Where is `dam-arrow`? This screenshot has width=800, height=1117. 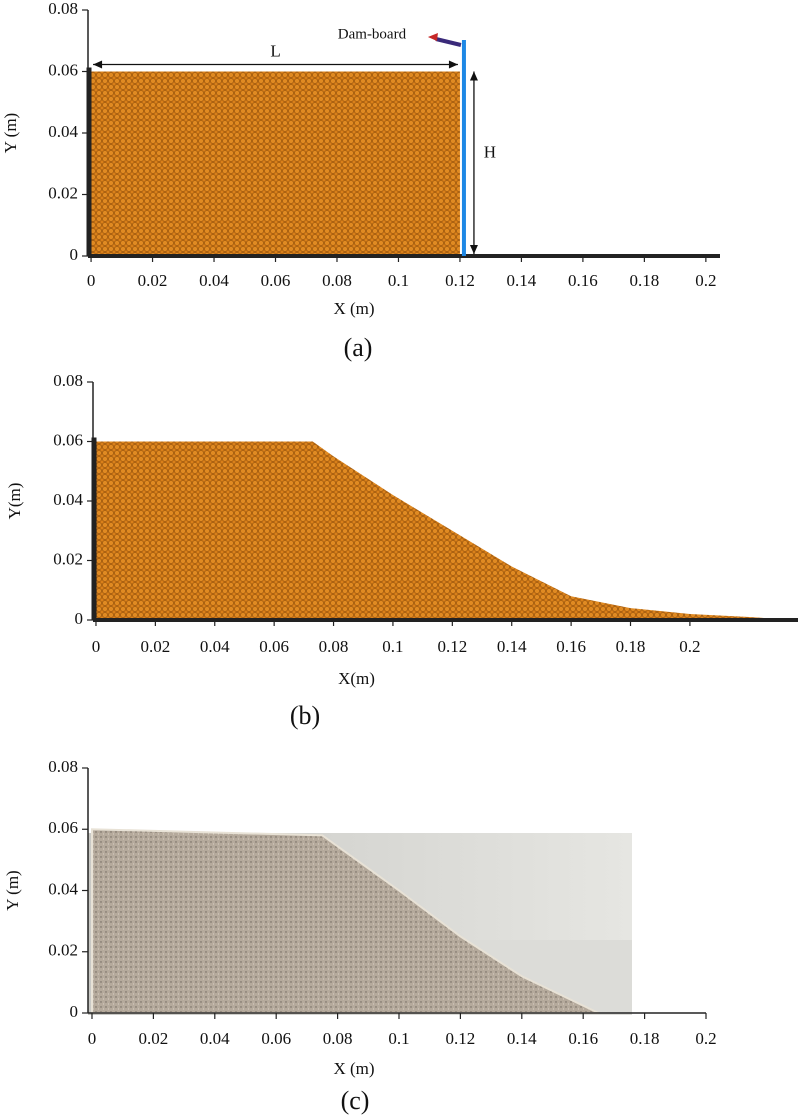 dam-arrow is located at coordinates (448, 42).